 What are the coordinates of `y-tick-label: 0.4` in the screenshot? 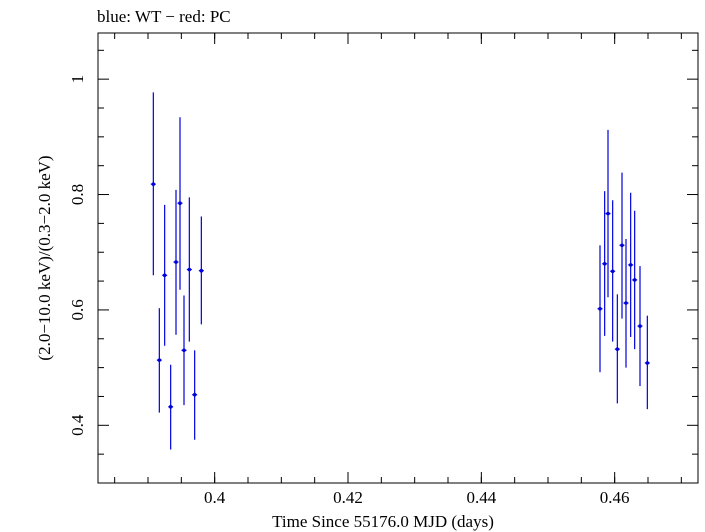 It's located at (77, 425).